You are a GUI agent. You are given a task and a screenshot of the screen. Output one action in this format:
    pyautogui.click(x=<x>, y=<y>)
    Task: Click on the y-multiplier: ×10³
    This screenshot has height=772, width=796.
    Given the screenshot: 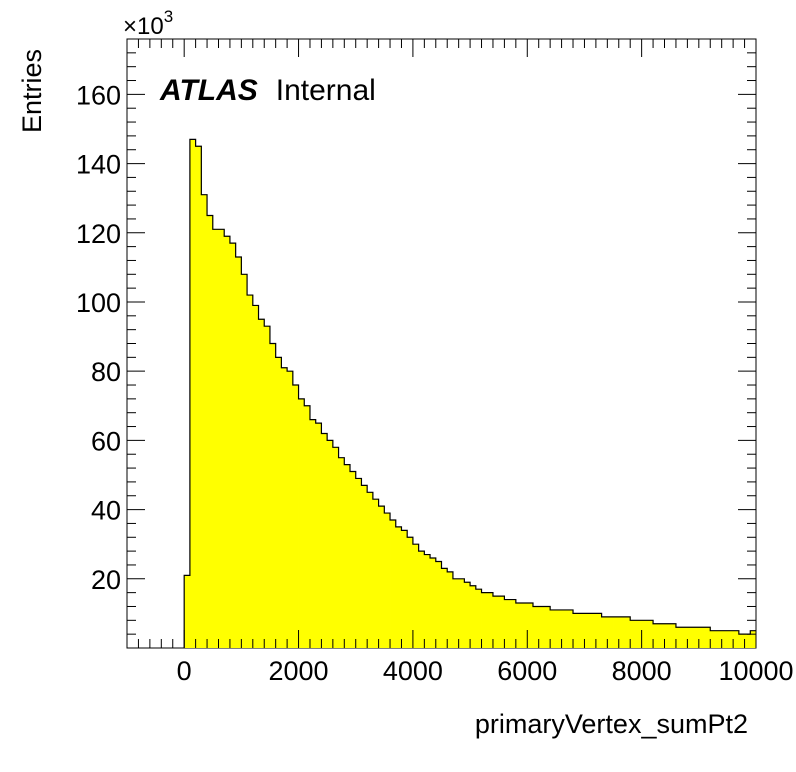 What is the action you would take?
    pyautogui.click(x=148, y=23)
    